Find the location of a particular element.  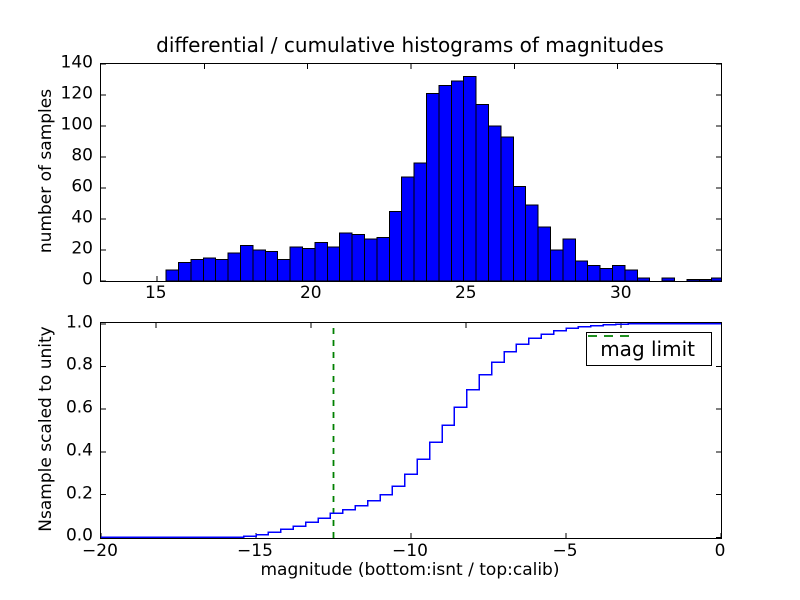

top-y-tick-label: 60 is located at coordinates (82, 186).